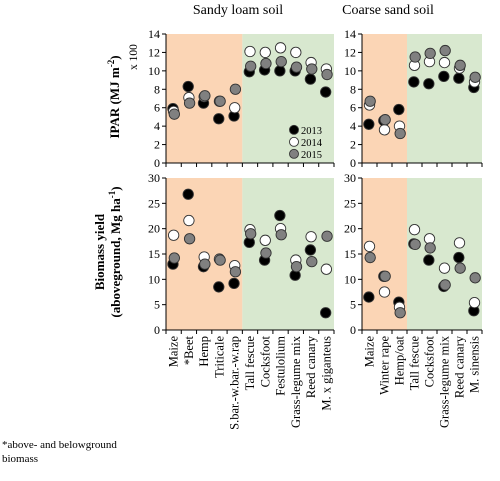 This screenshot has width=500, height=481. Describe the element at coordinates (219, 357) in the screenshot. I see `category-label: Triticale` at that location.